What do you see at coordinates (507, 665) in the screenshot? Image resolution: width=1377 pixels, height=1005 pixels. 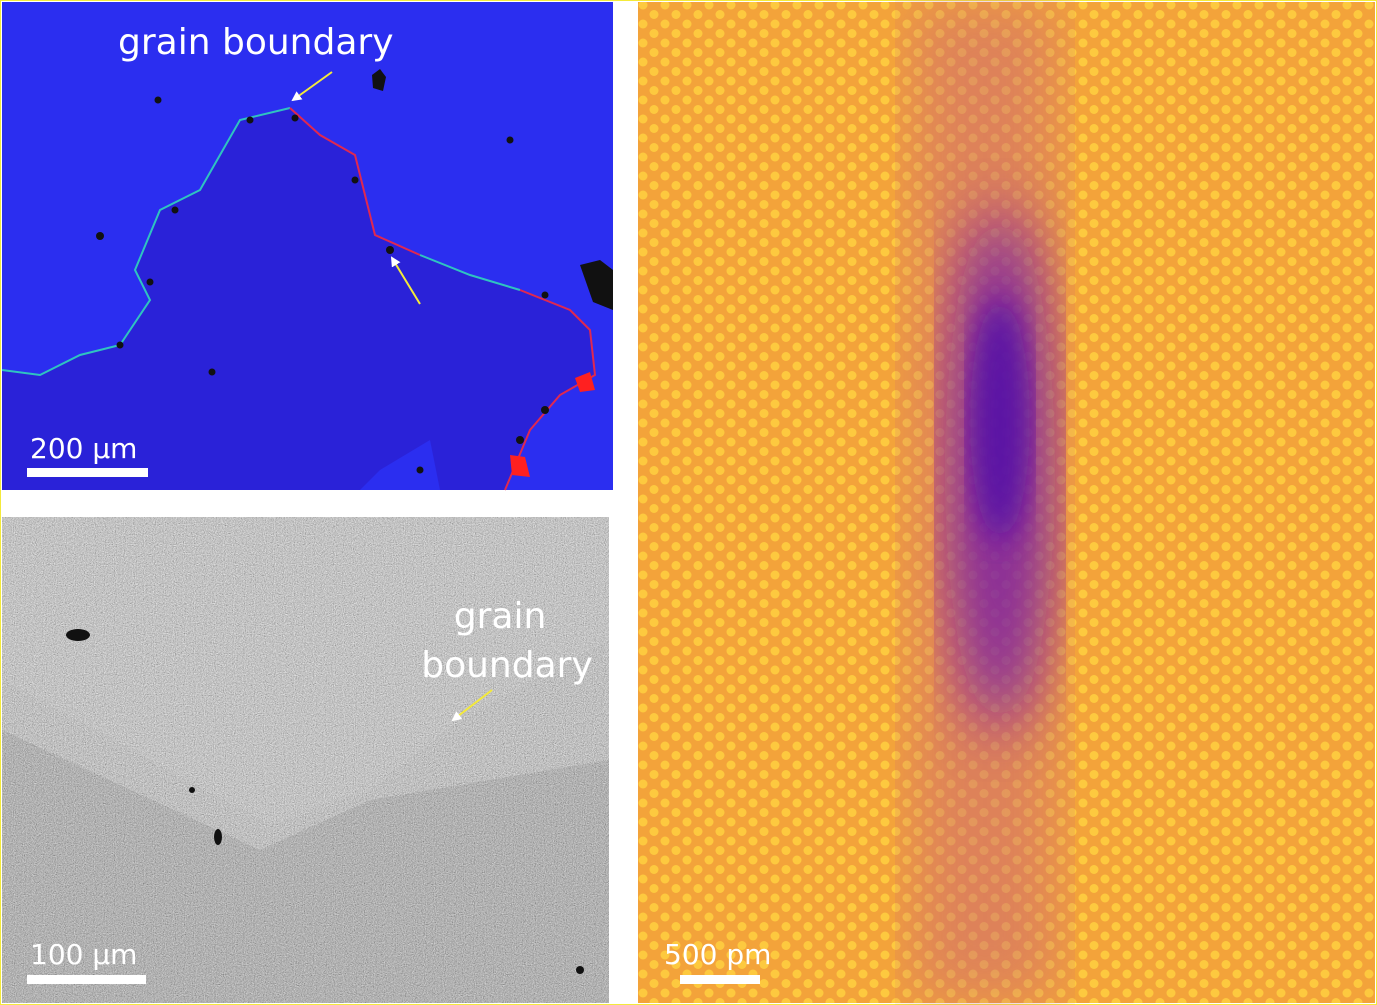 I see `annotation: boundary` at bounding box center [507, 665].